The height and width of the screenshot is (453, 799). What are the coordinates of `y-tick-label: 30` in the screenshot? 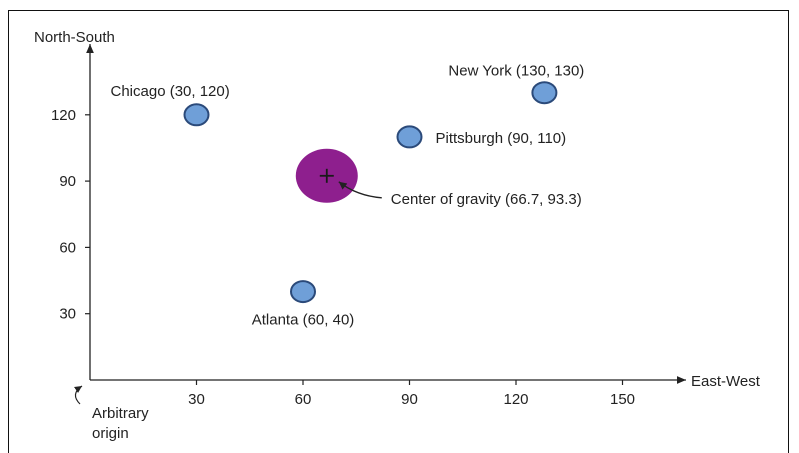 It's located at (67, 314).